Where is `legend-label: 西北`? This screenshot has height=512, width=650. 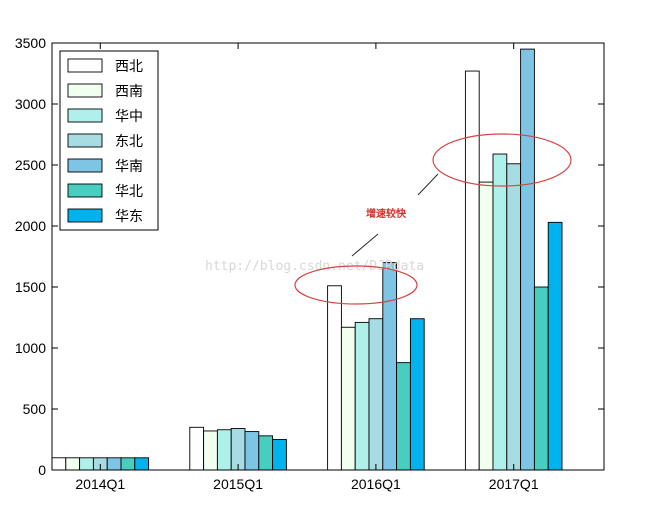 legend-label: 西北 is located at coordinates (129, 67).